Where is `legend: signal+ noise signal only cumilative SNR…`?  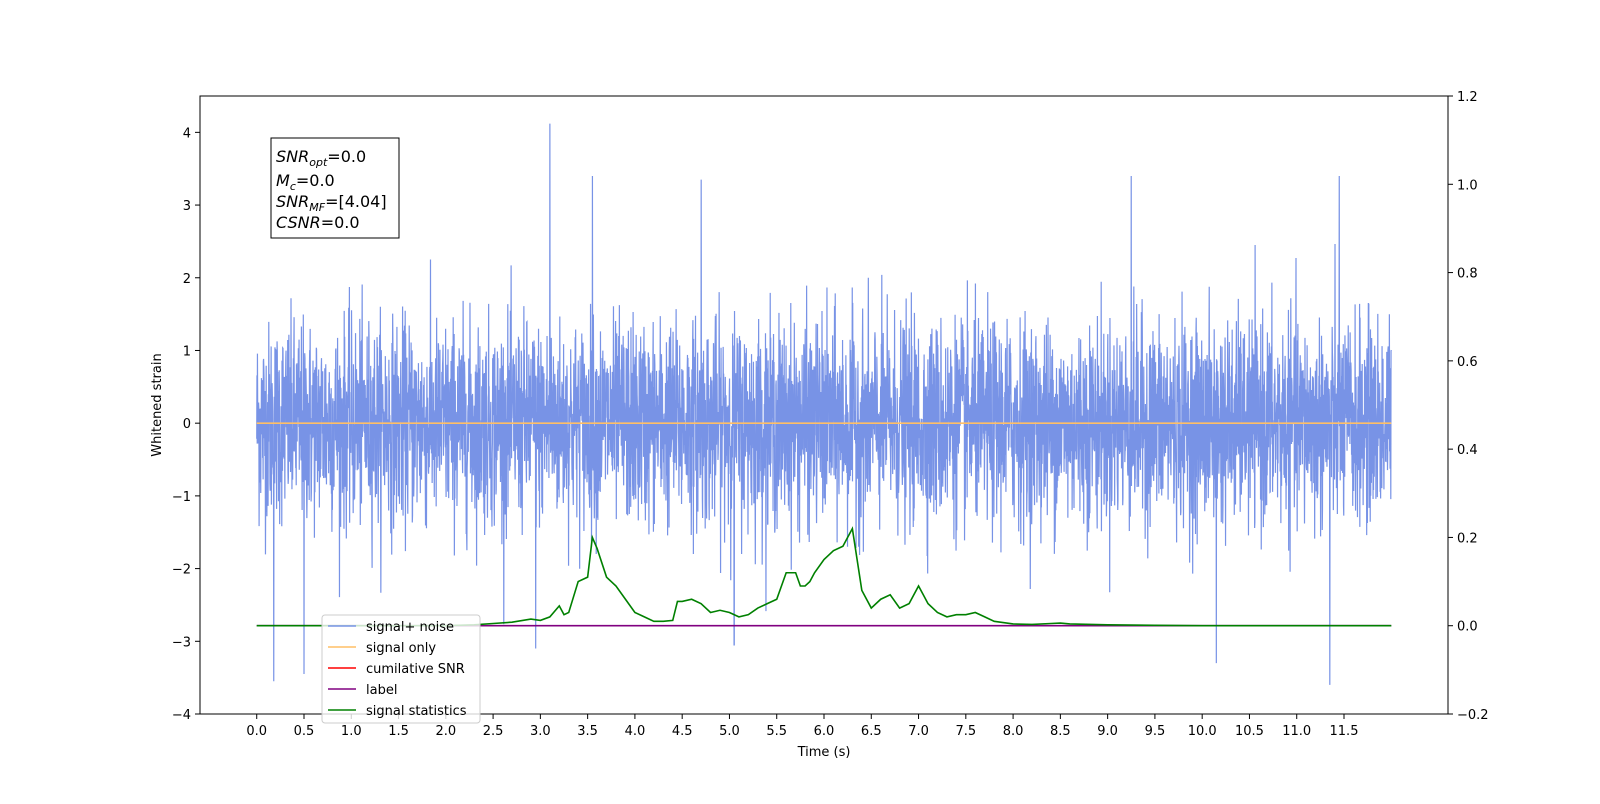
legend: signal+ noise signal only cumilative SNR… is located at coordinates (401, 669).